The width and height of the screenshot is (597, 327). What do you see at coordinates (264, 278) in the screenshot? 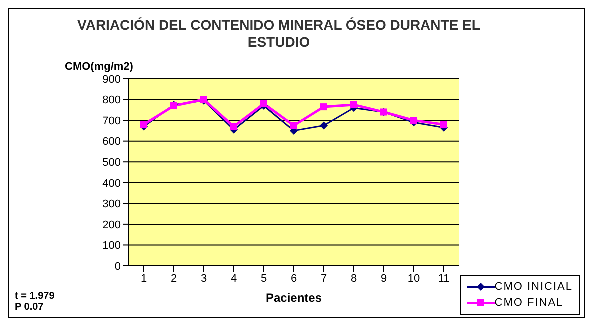
I see `x-tick-label: 5` at bounding box center [264, 278].